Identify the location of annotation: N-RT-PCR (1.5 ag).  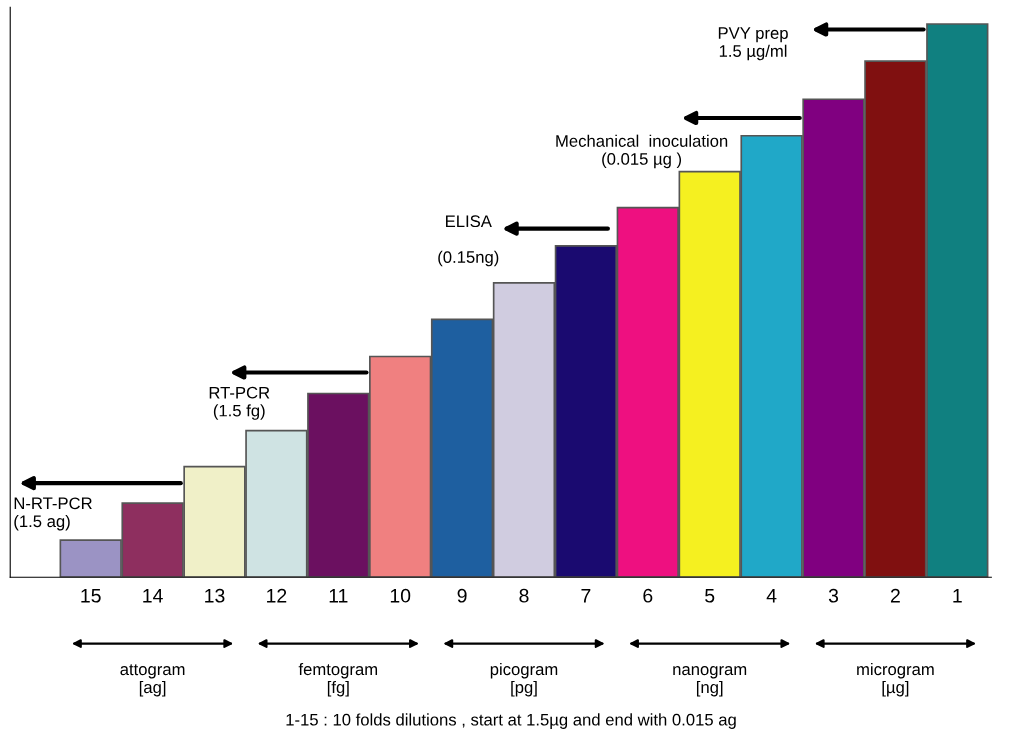
(53, 514).